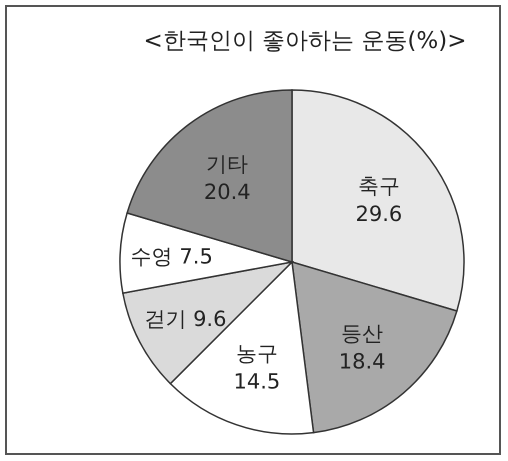  What do you see at coordinates (378, 214) in the screenshot?
I see `data-label: 29.6` at bounding box center [378, 214].